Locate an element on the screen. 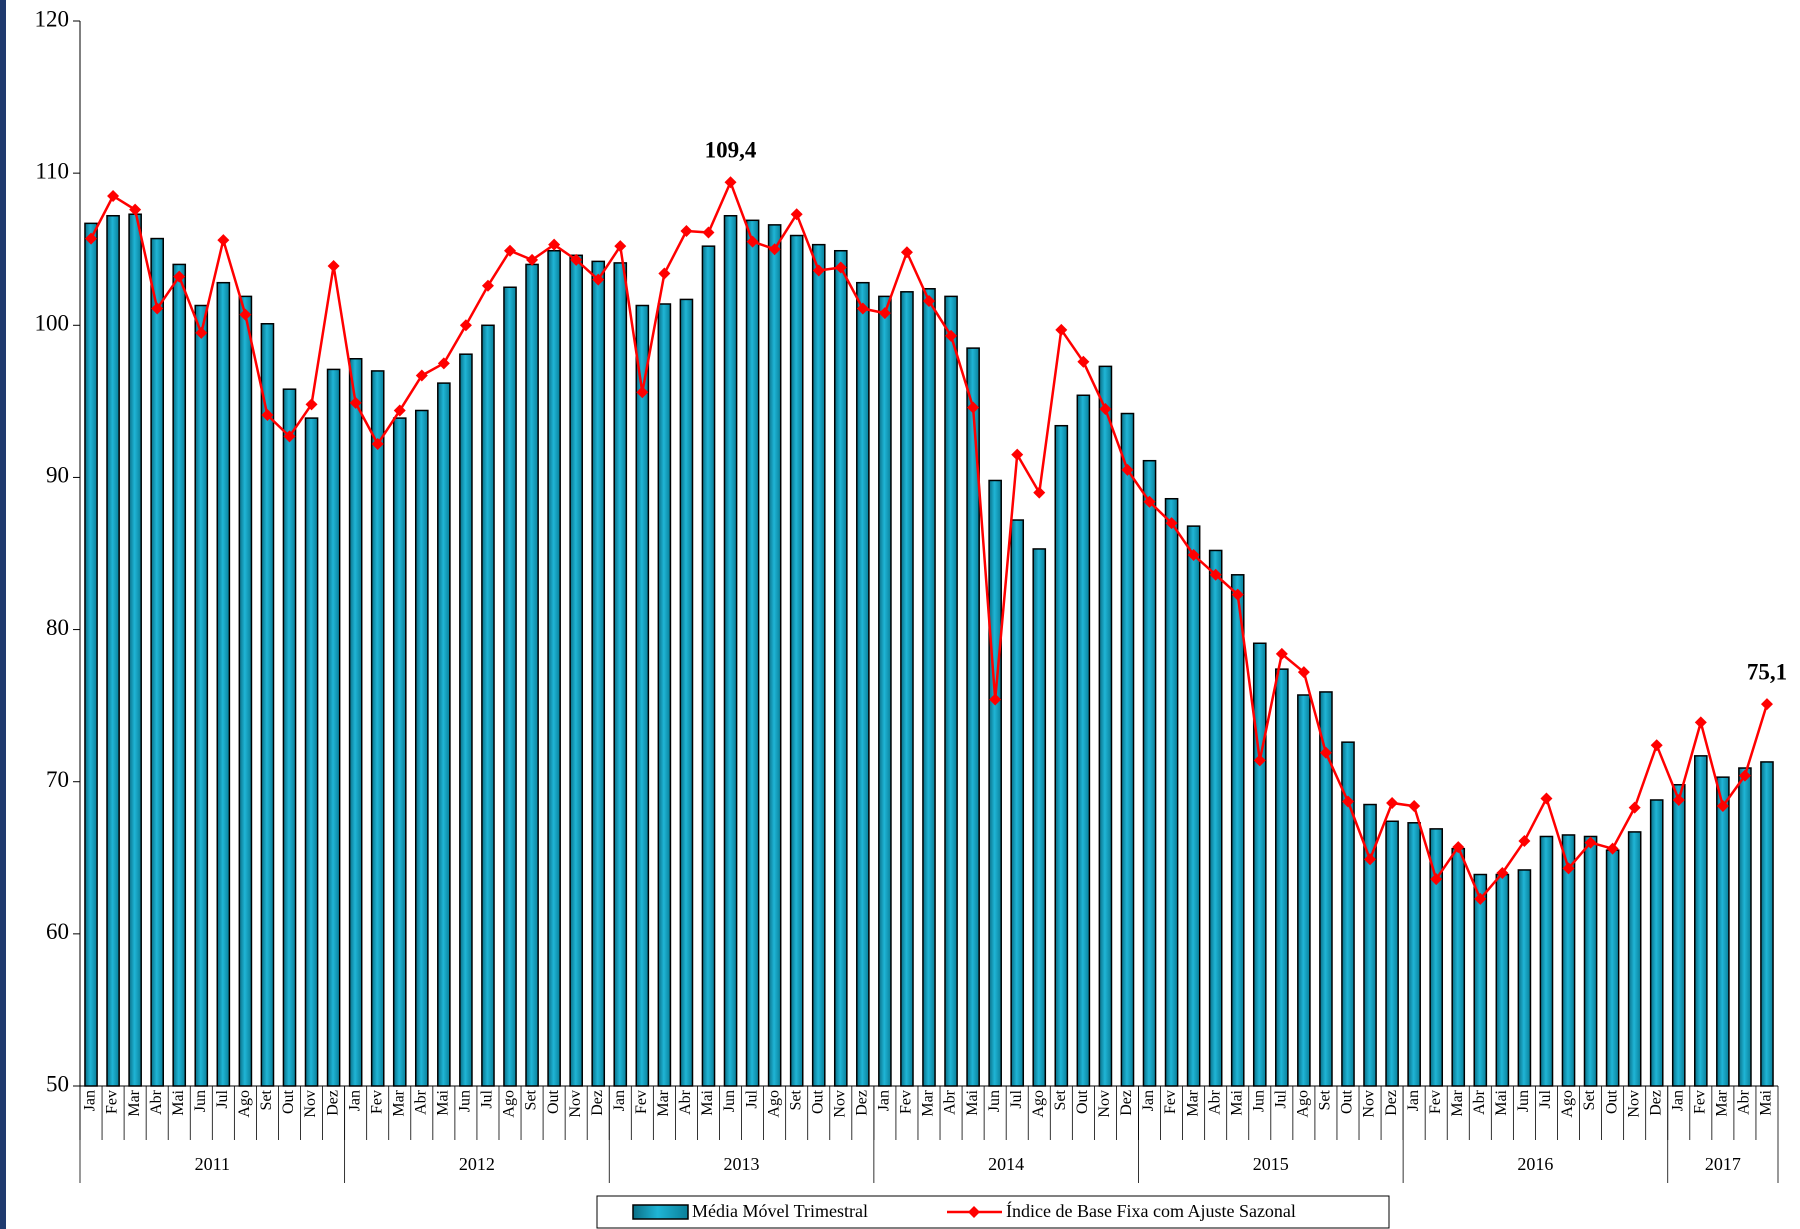 This screenshot has height=1229, width=1800. legend-swatch is located at coordinates (660, 1212).